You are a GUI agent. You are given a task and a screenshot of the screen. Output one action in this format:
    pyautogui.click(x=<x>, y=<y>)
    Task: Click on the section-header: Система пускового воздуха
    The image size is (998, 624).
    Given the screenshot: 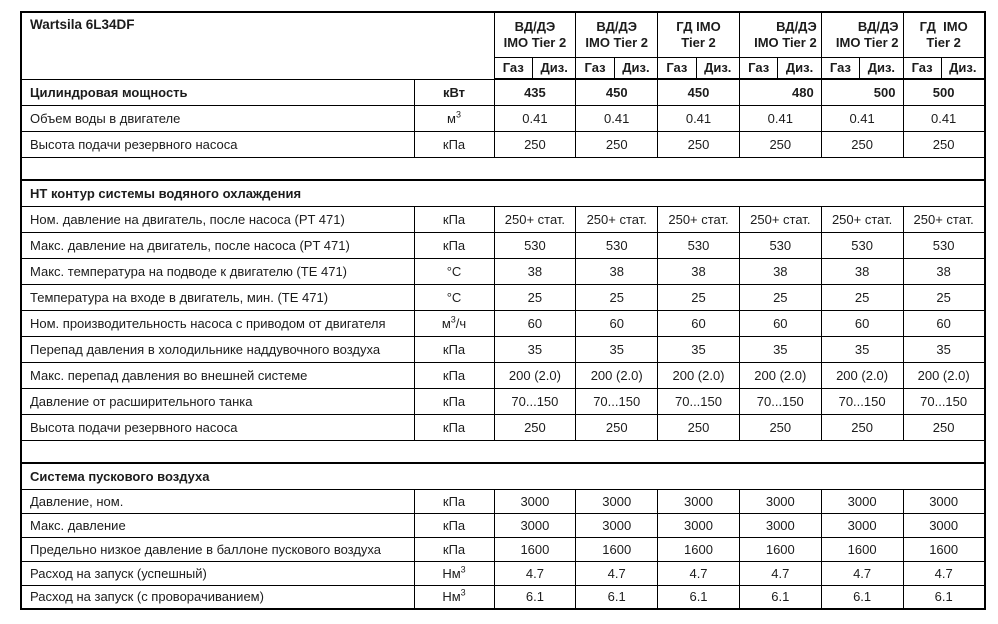 What is the action you would take?
    pyautogui.click(x=503, y=476)
    